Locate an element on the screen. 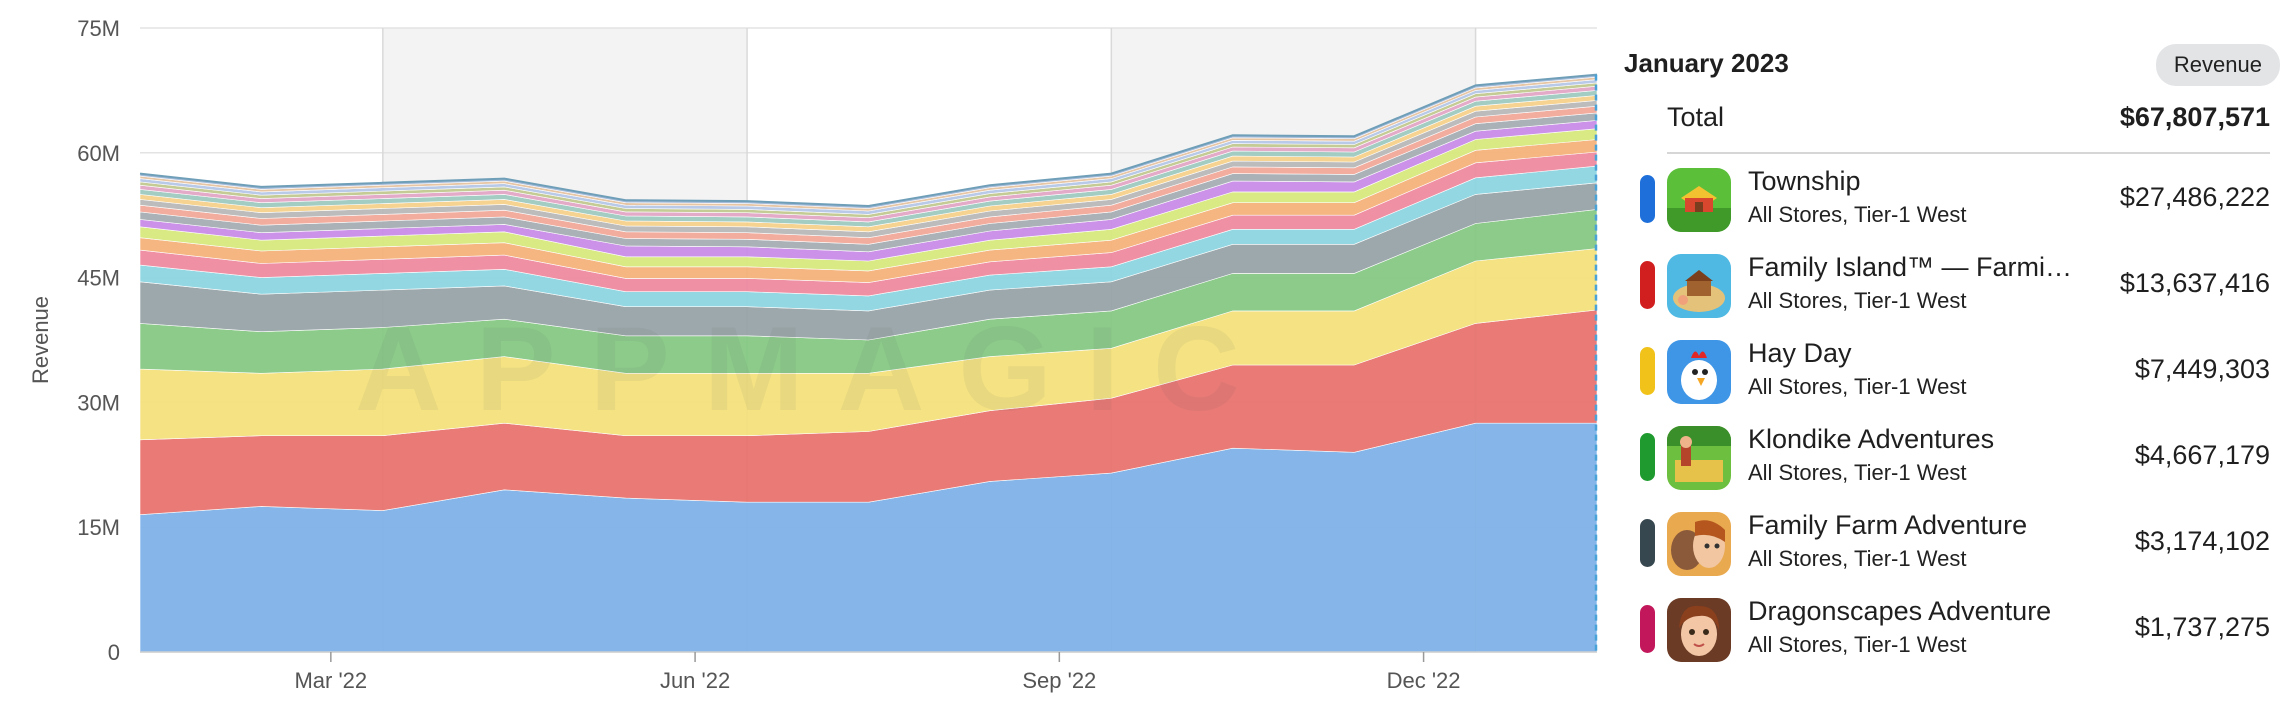 The height and width of the screenshot is (709, 2284). app-revenue: $1,737,275 is located at coordinates (2202, 627).